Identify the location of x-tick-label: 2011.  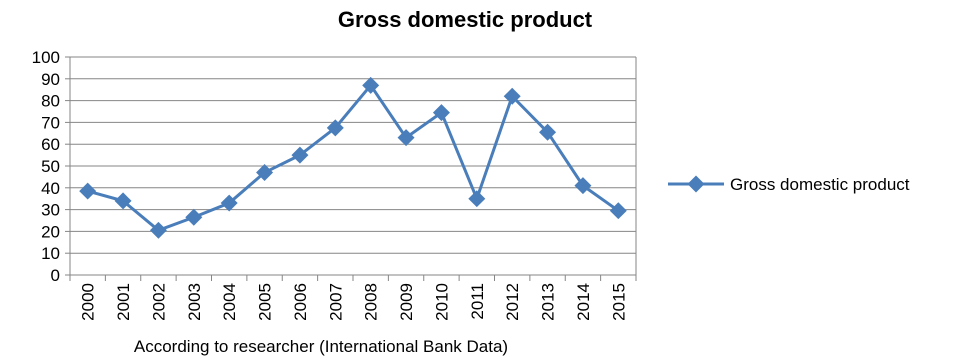
(477, 301).